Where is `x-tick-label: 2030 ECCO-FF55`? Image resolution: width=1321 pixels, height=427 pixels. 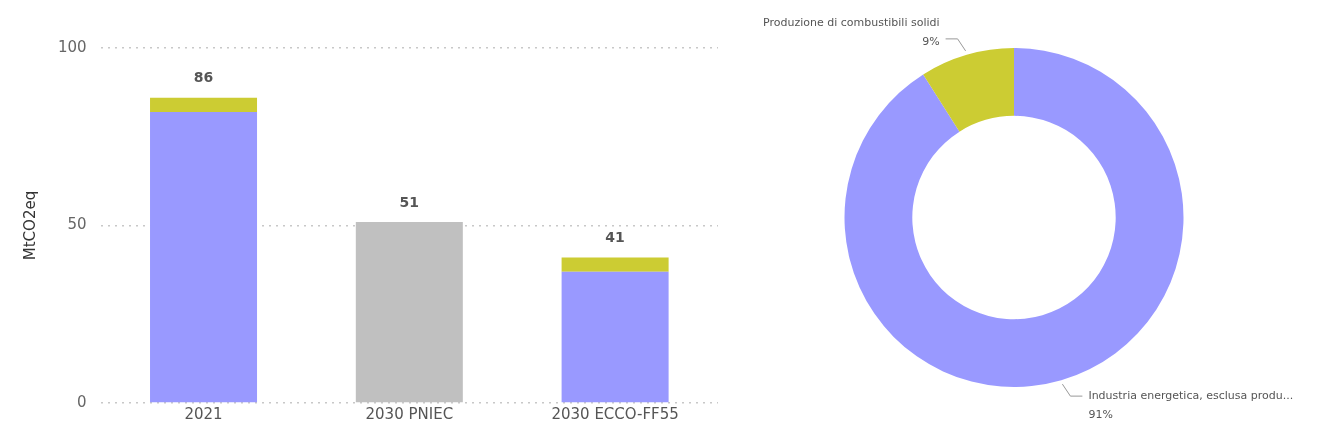
x-tick-label: 2030 ECCO-FF55 is located at coordinates (615, 413).